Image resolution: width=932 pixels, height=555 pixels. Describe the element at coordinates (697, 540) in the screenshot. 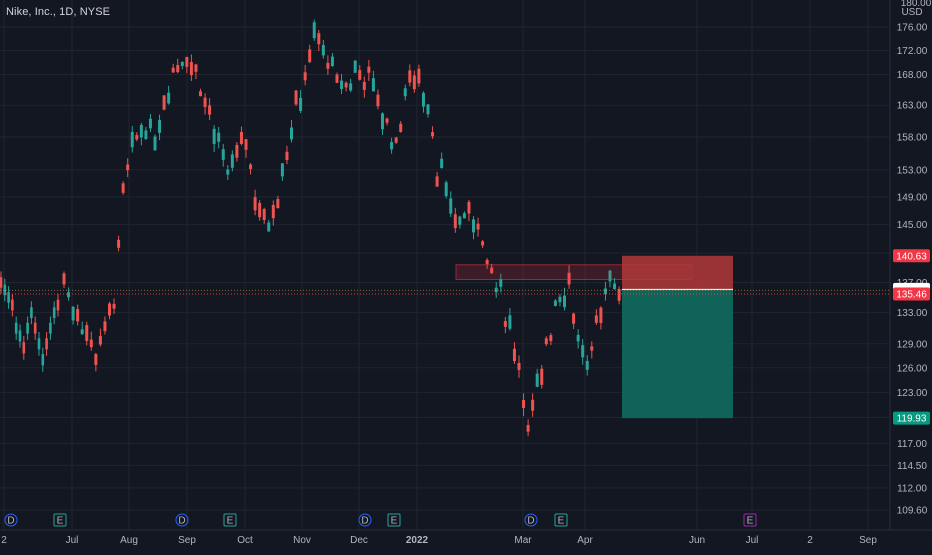

I see `time-axis-tick: Jun` at that location.